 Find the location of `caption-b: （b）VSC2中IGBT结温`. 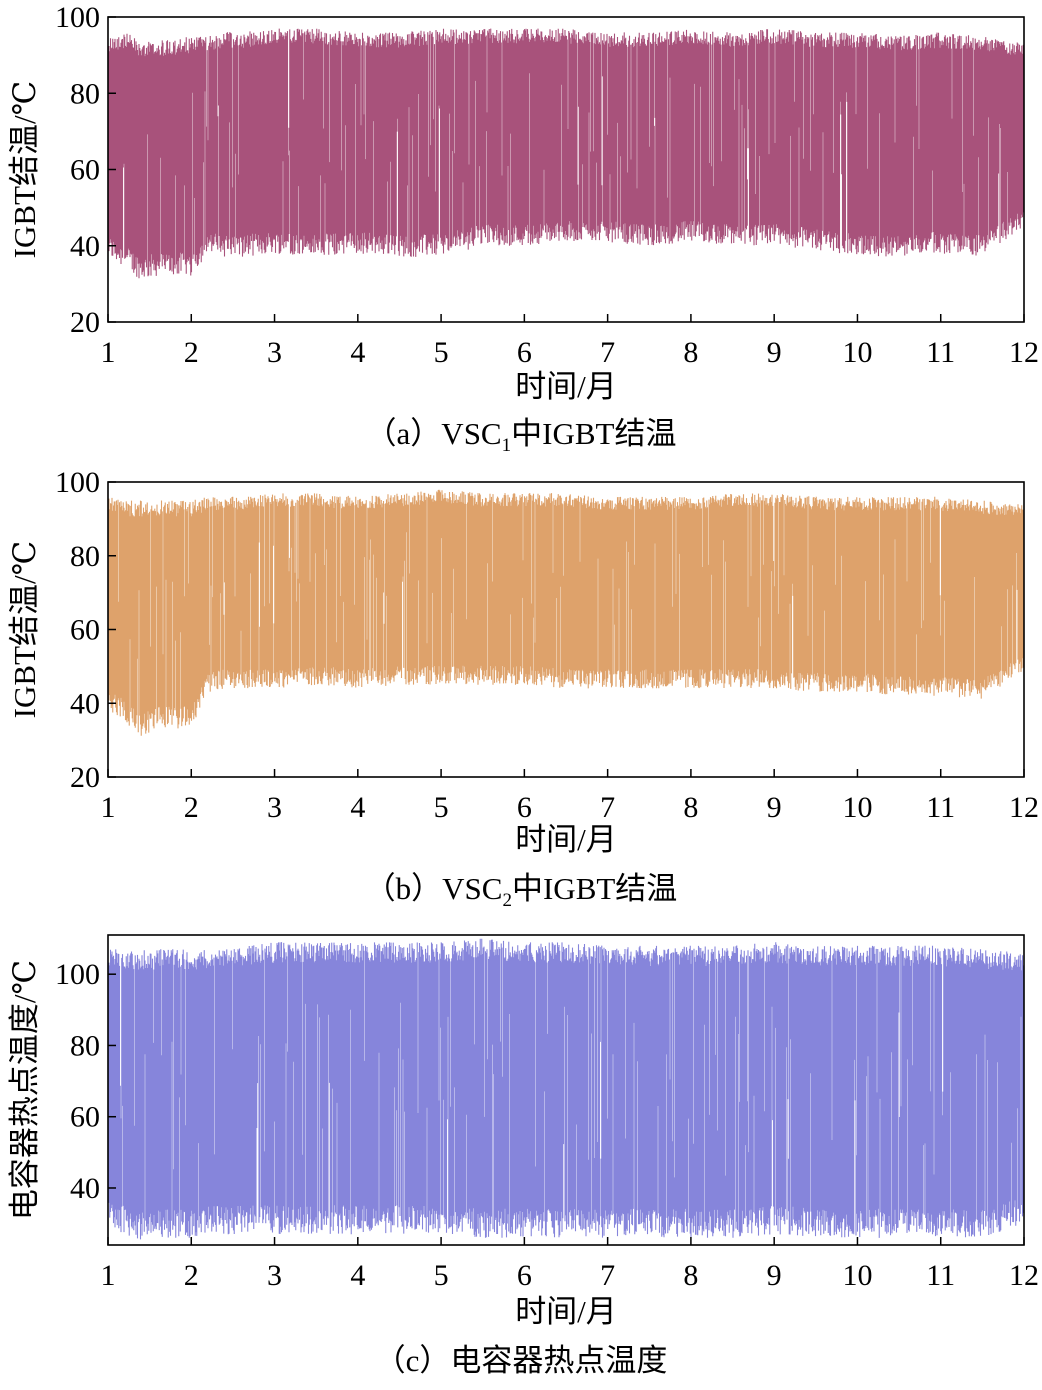

caption-b: （b）VSC2中IGBT结温 is located at coordinates (521, 891).